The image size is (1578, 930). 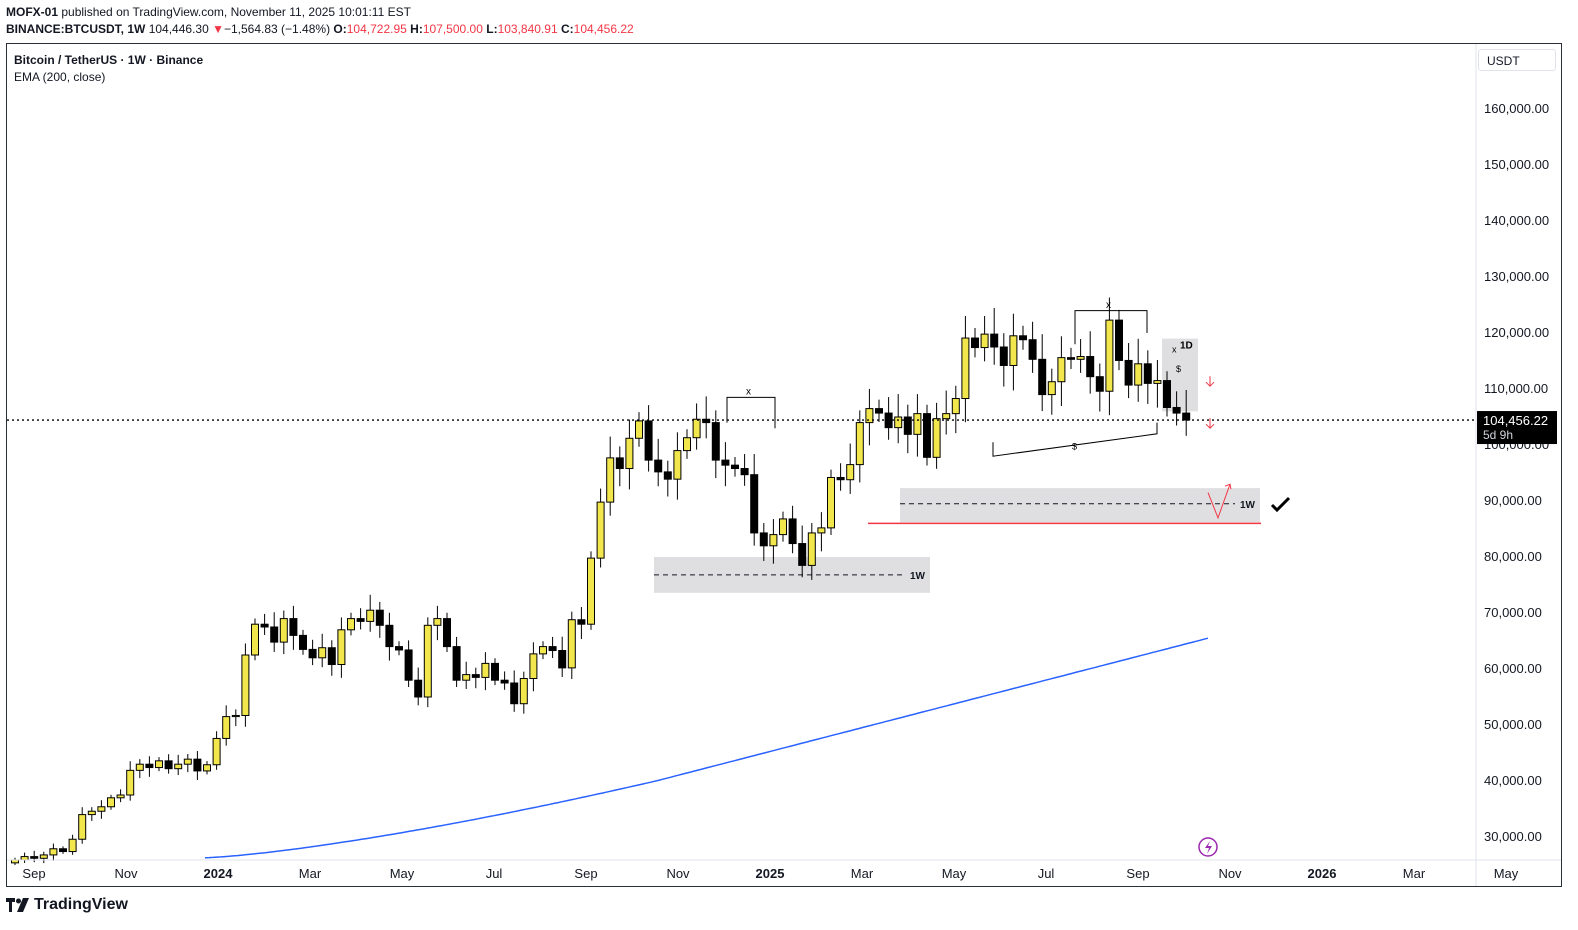 I want to click on y-tick-label: 160,000.00, so click(x=1516, y=108).